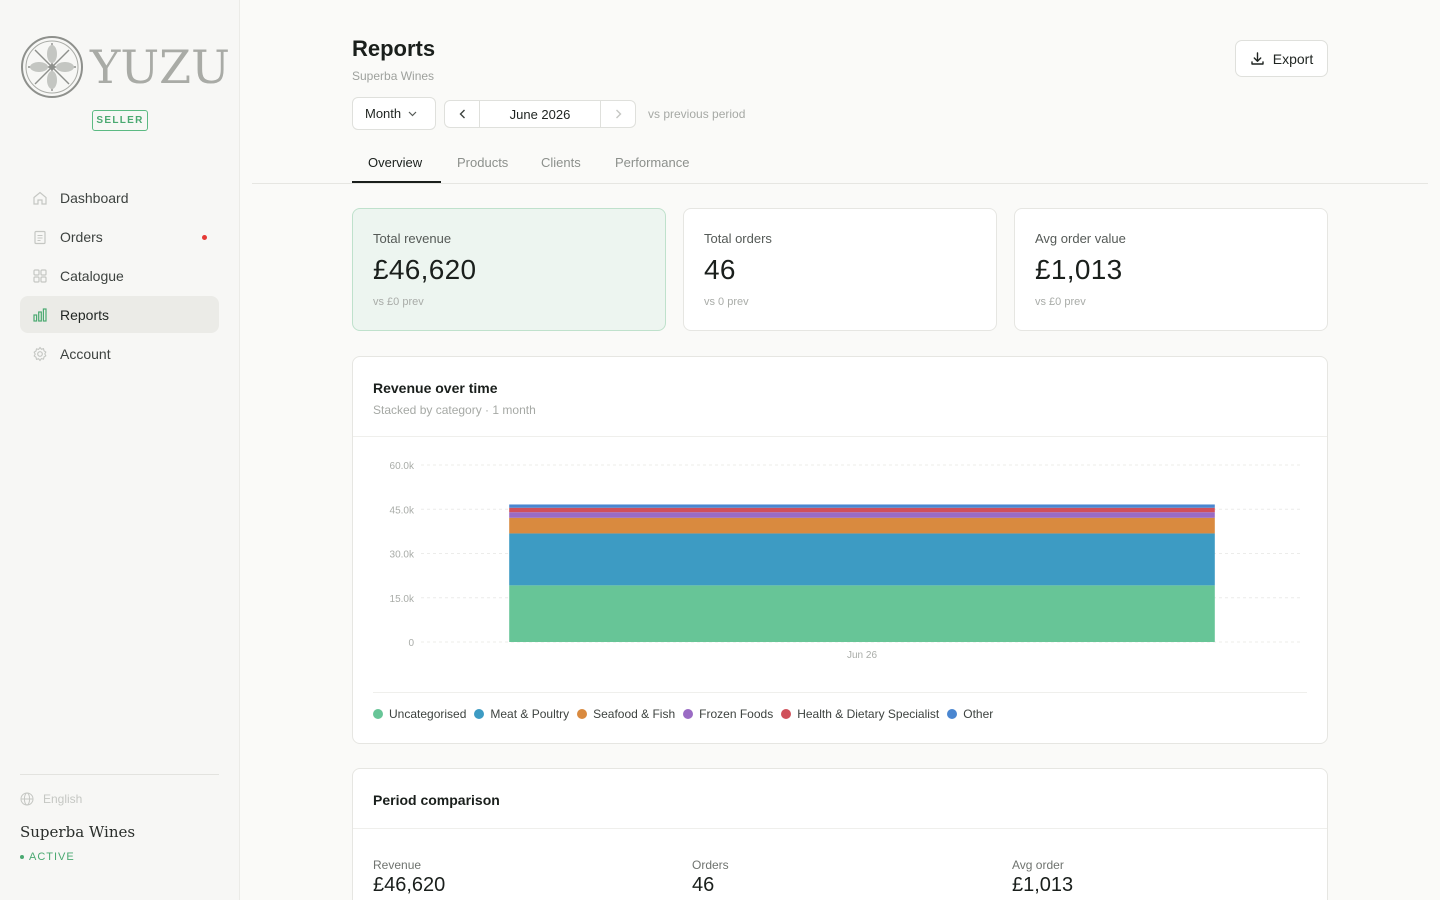 Image resolution: width=1440 pixels, height=900 pixels. What do you see at coordinates (393, 76) in the screenshot?
I see `page-subtitle: Superba Wines` at bounding box center [393, 76].